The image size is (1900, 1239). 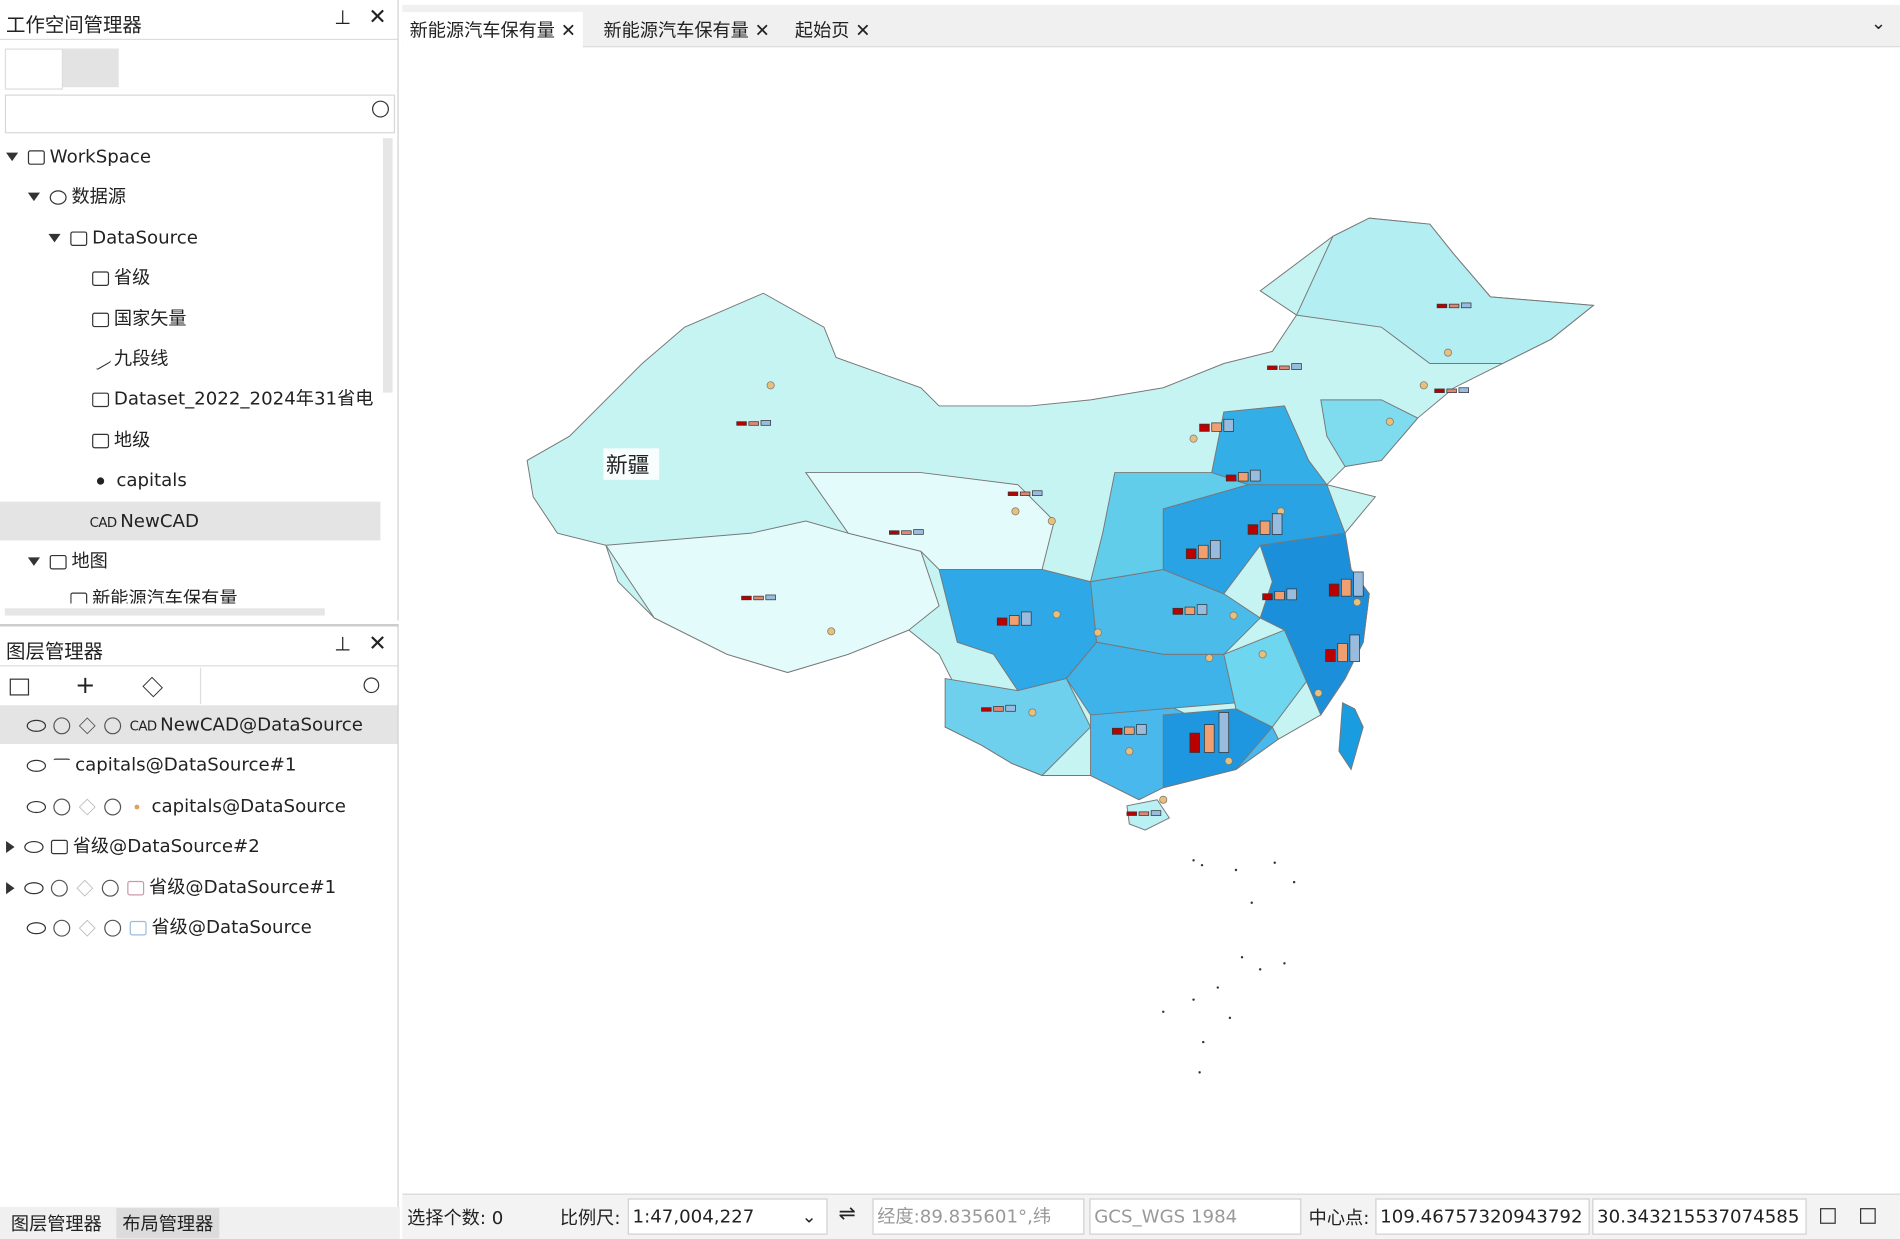 What do you see at coordinates (168, 1223) in the screenshot?
I see `bottom-tab-active: 布局管理器` at bounding box center [168, 1223].